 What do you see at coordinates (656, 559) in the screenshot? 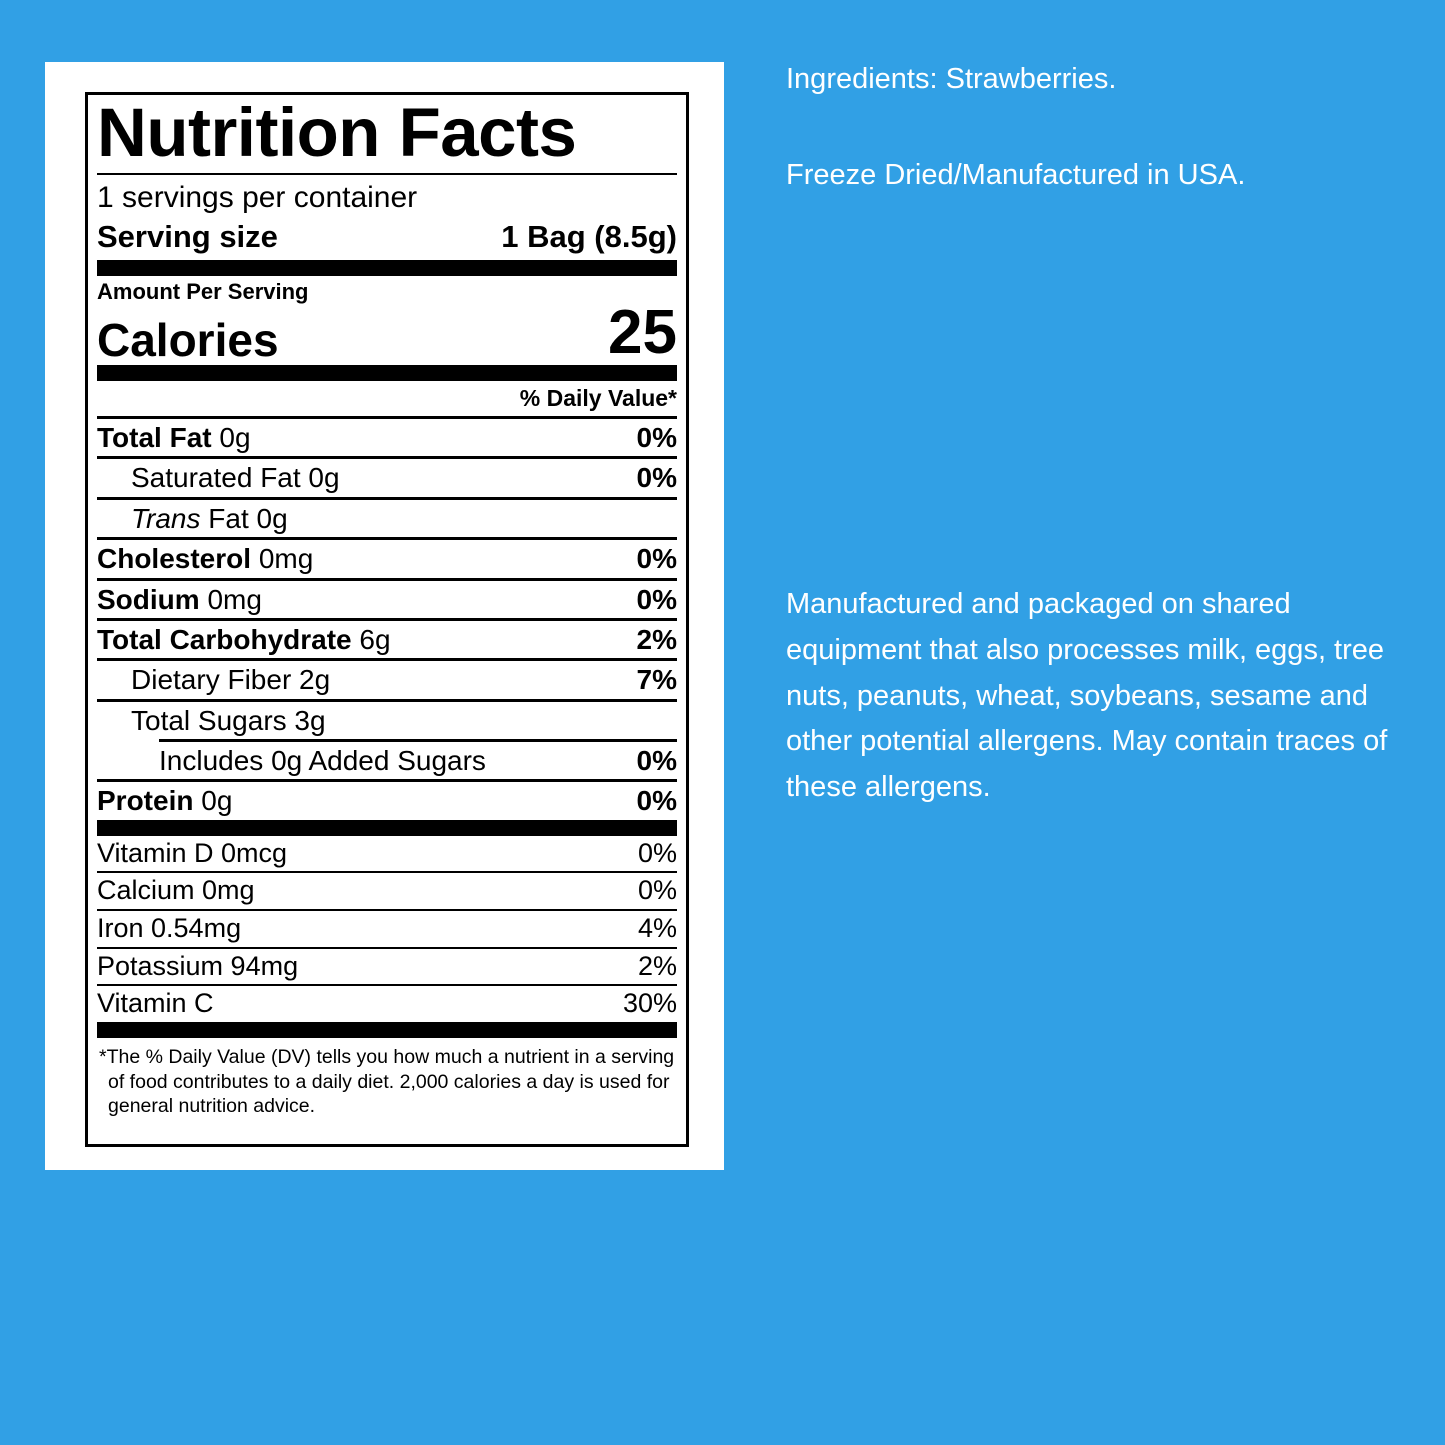
I see `cholesterol-dv: 0%` at bounding box center [656, 559].